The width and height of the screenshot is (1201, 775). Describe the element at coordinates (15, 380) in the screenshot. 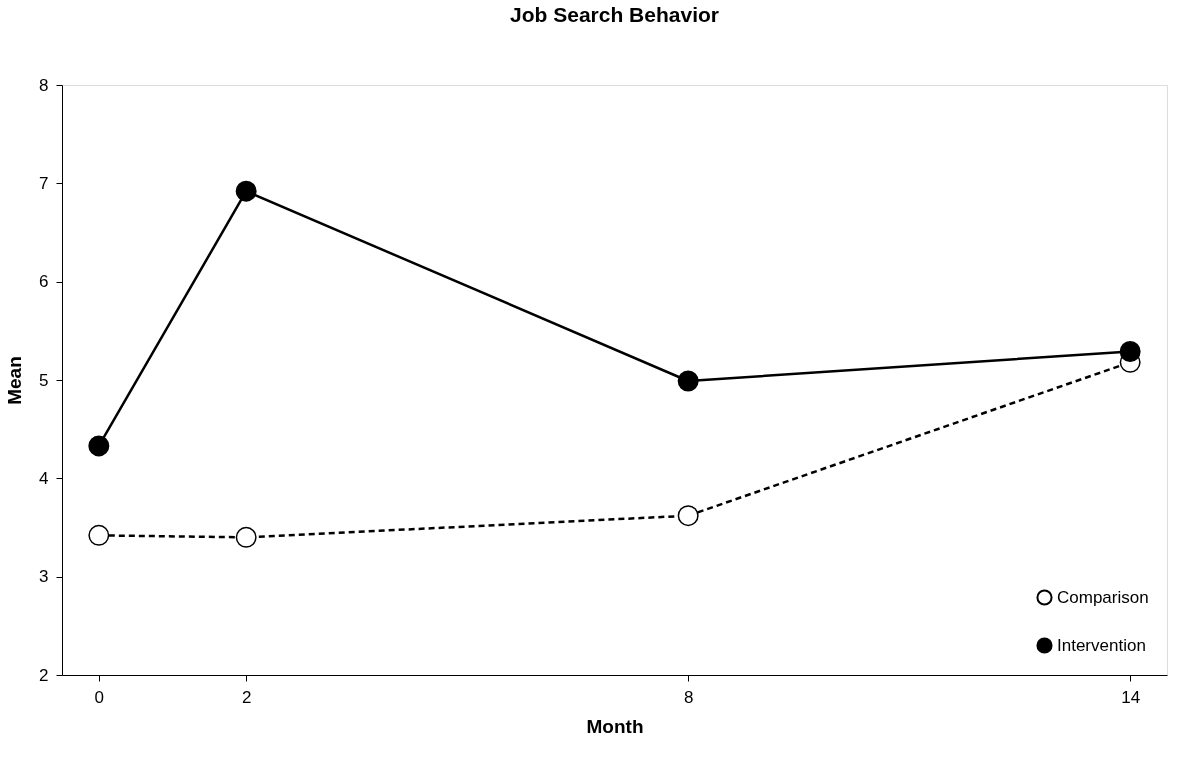

I see `y-axis-title: Mean` at that location.